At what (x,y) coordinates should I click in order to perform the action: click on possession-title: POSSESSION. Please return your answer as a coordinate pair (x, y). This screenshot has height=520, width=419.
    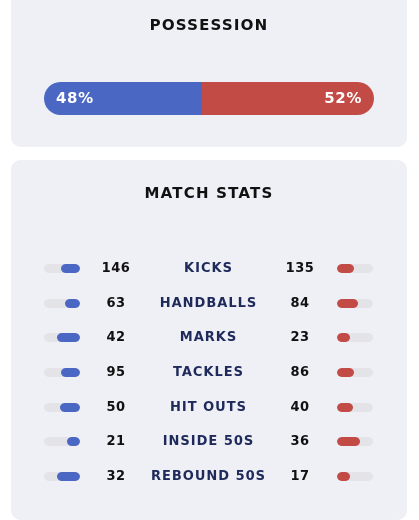
    Looking at the image, I should click on (209, 25).